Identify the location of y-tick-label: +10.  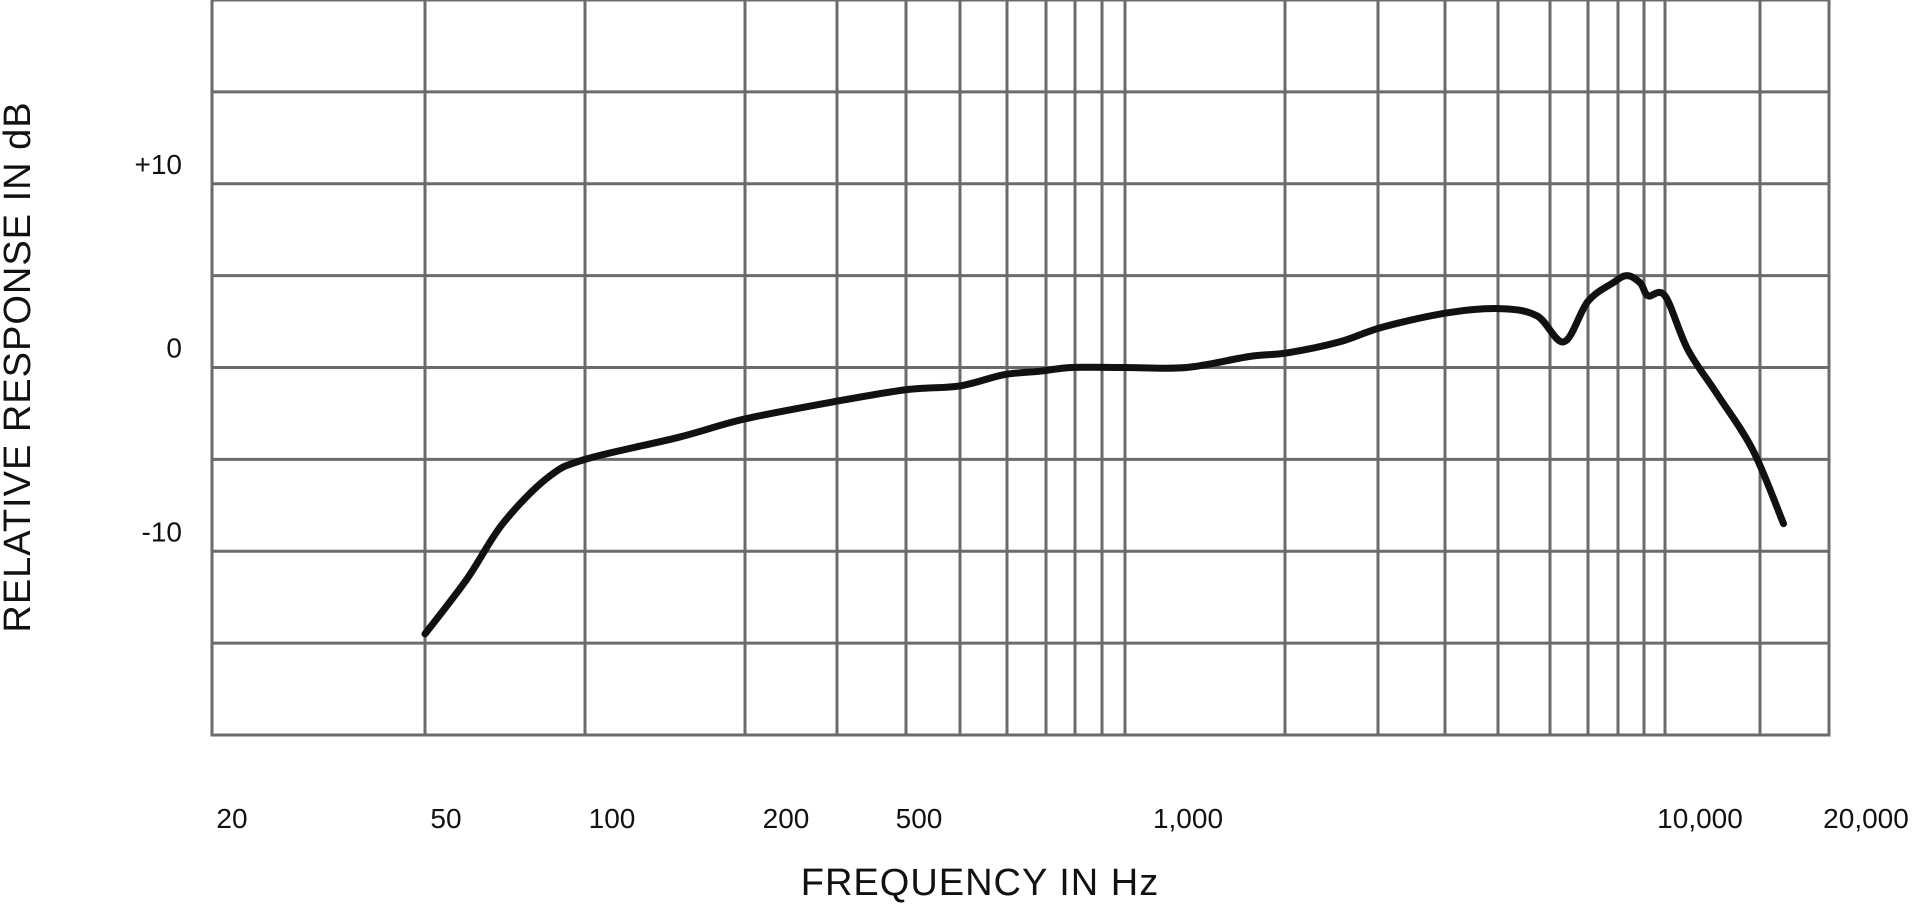
(159, 164).